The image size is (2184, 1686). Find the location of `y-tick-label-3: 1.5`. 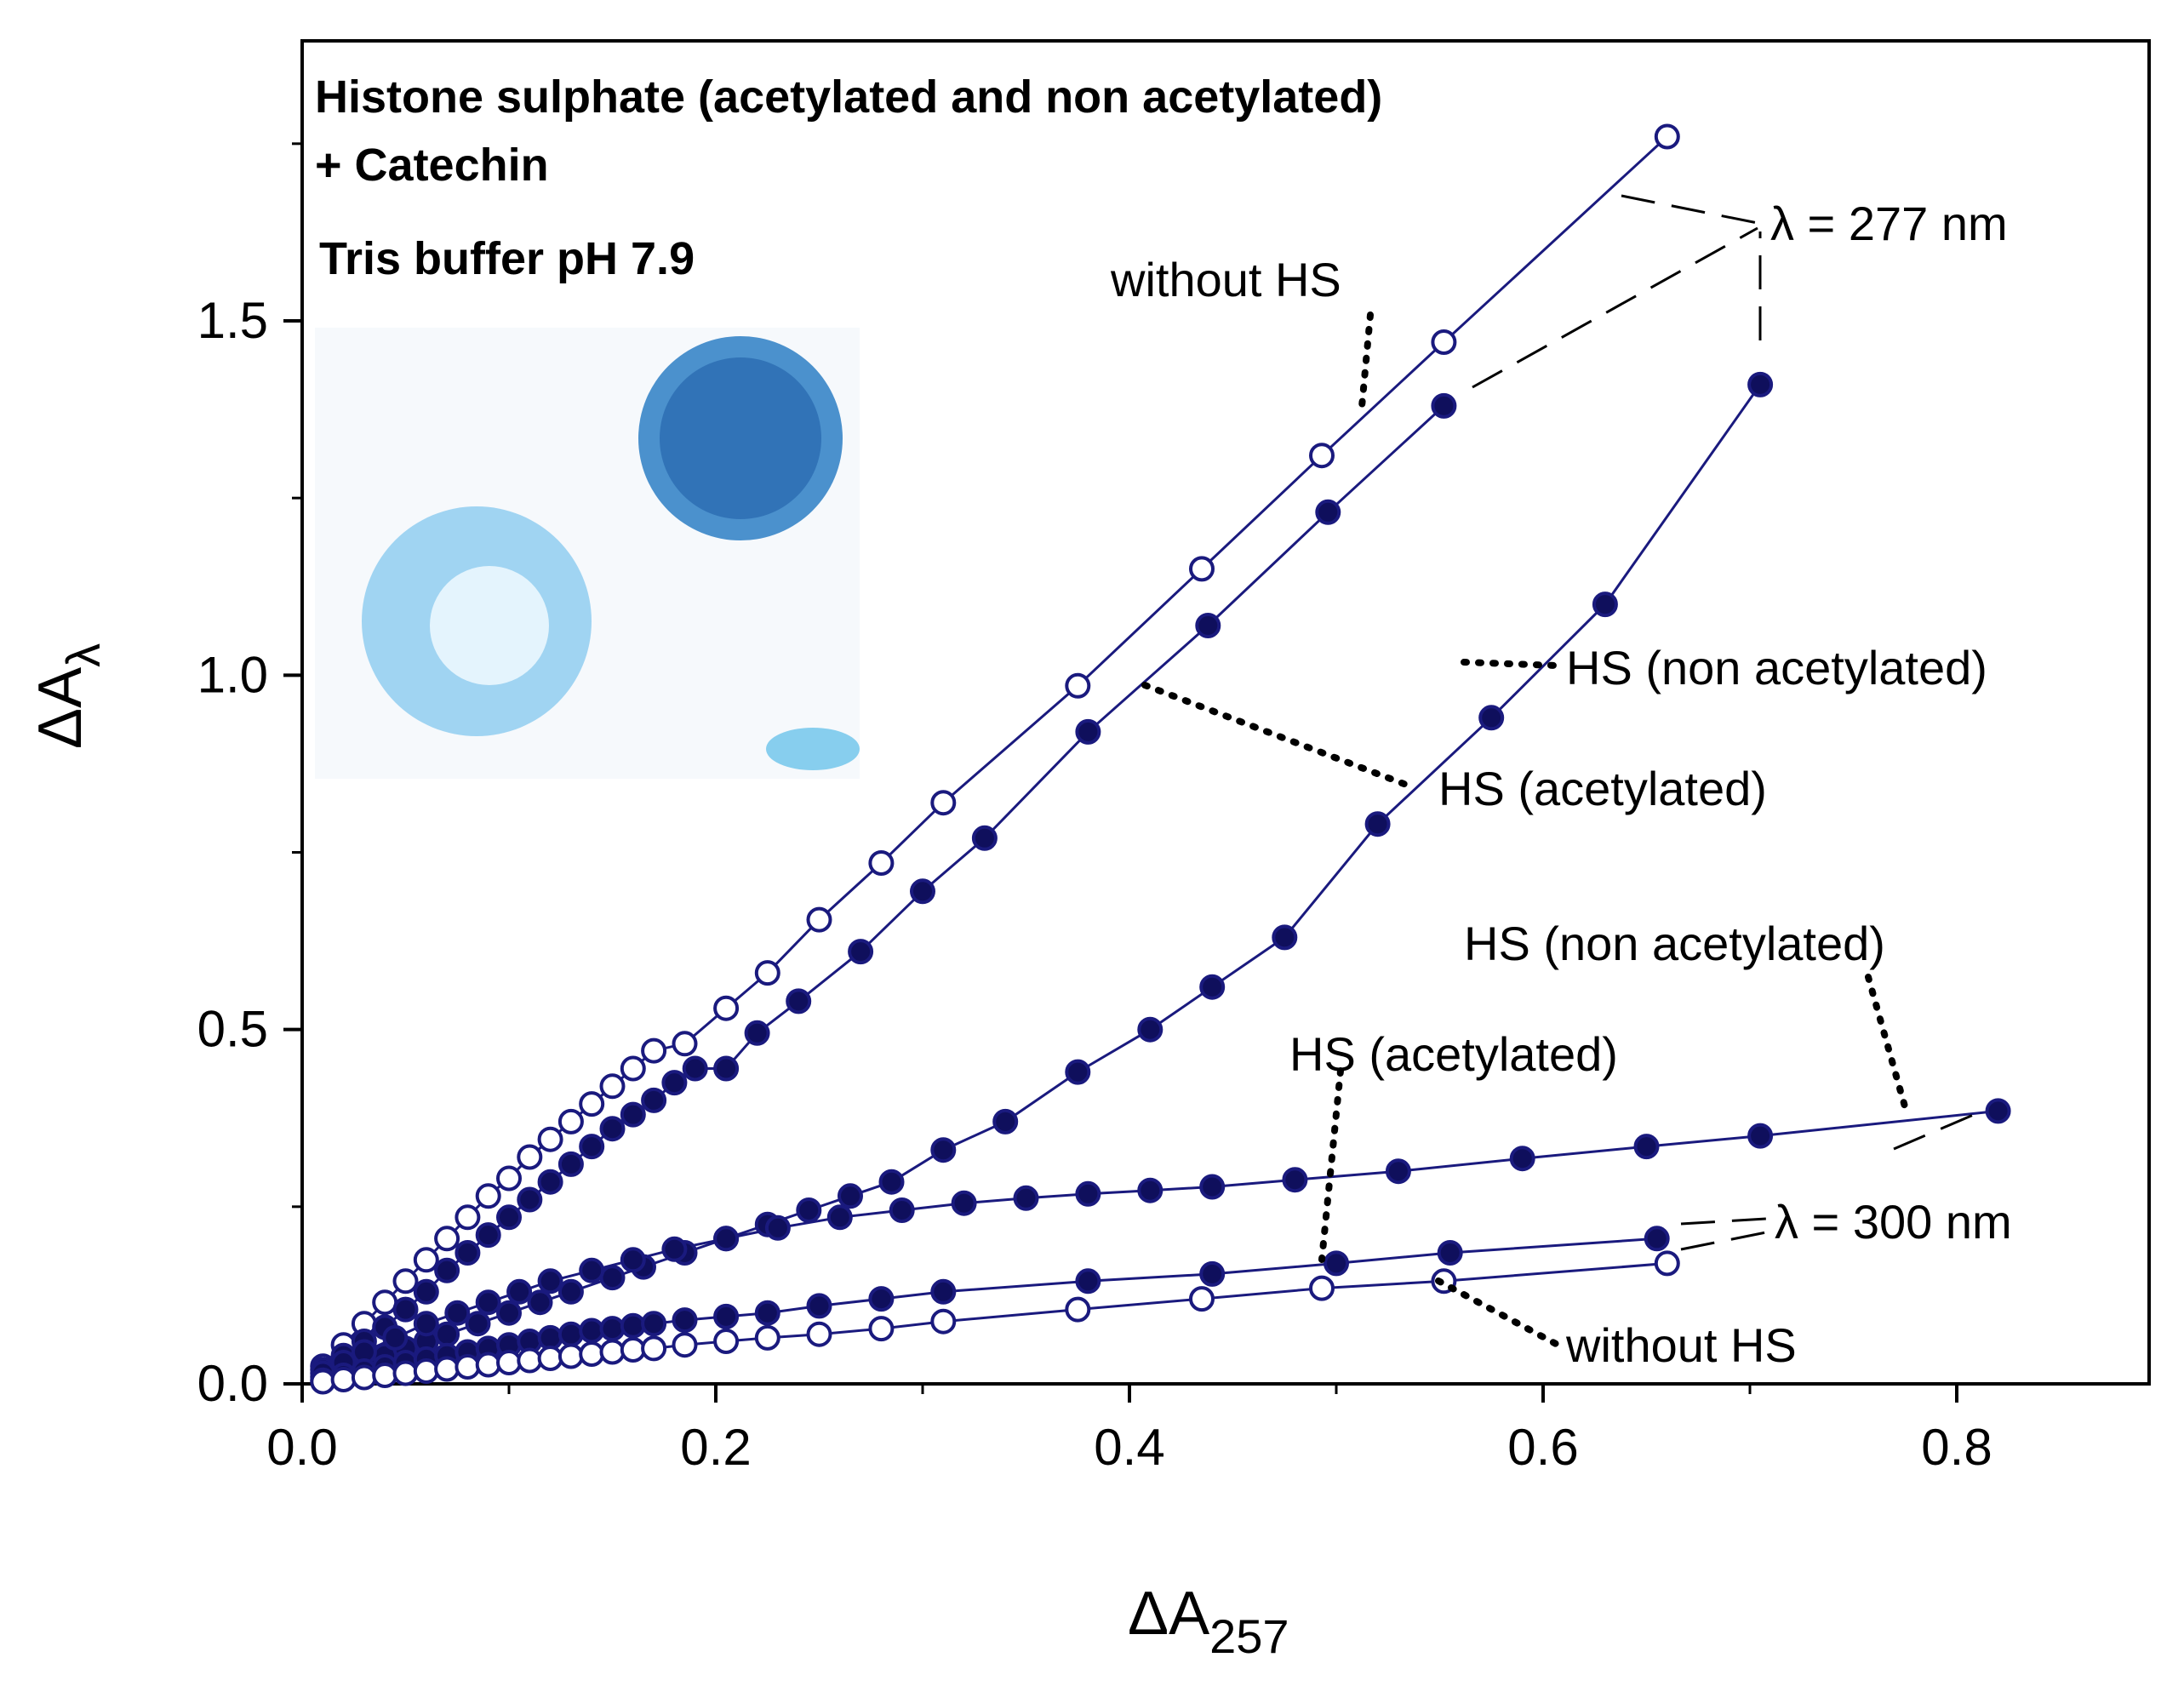

y-tick-label-3: 1.5 is located at coordinates (233, 320).